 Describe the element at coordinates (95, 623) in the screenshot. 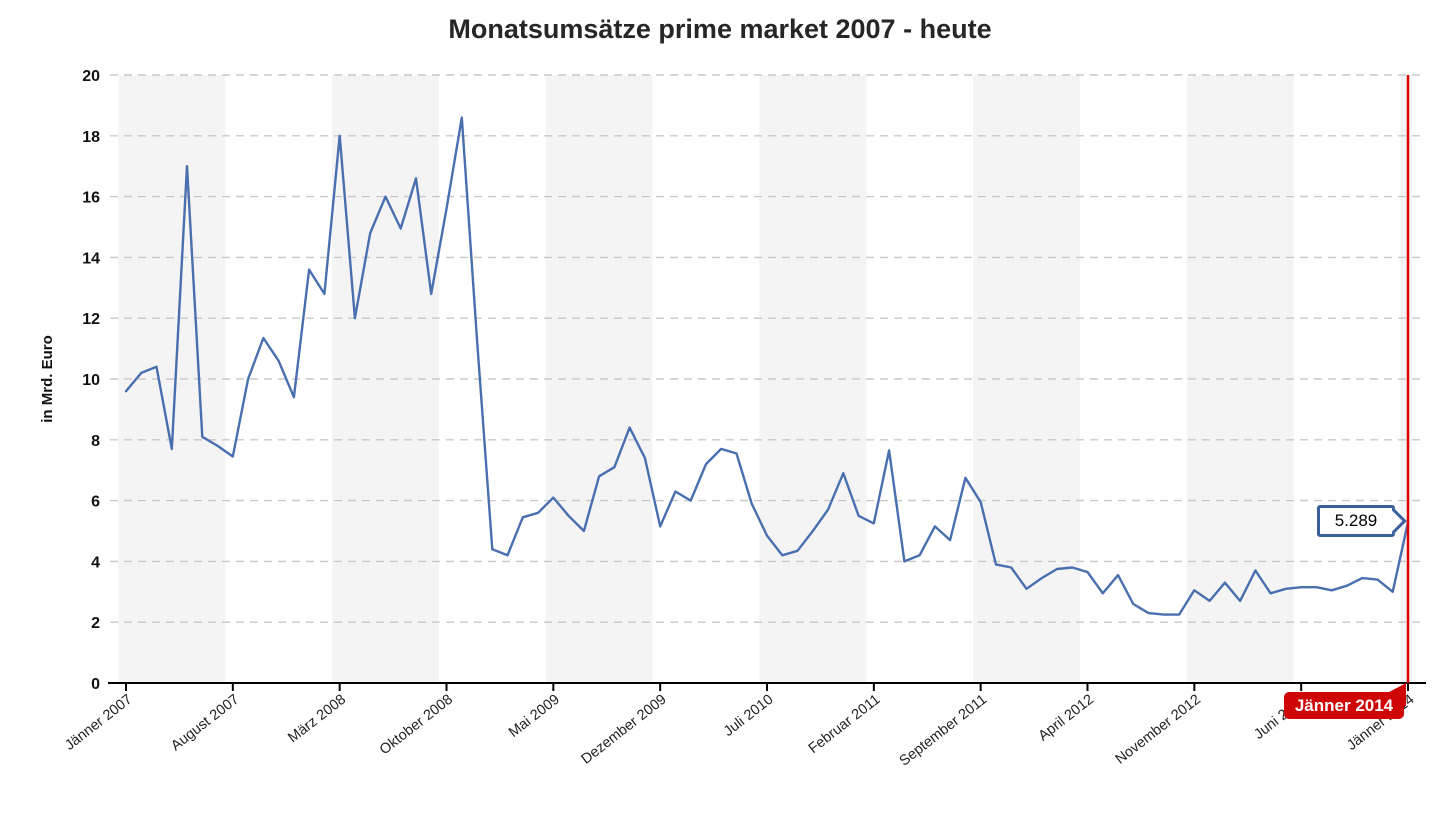

I see `y-tick-label: 2` at that location.